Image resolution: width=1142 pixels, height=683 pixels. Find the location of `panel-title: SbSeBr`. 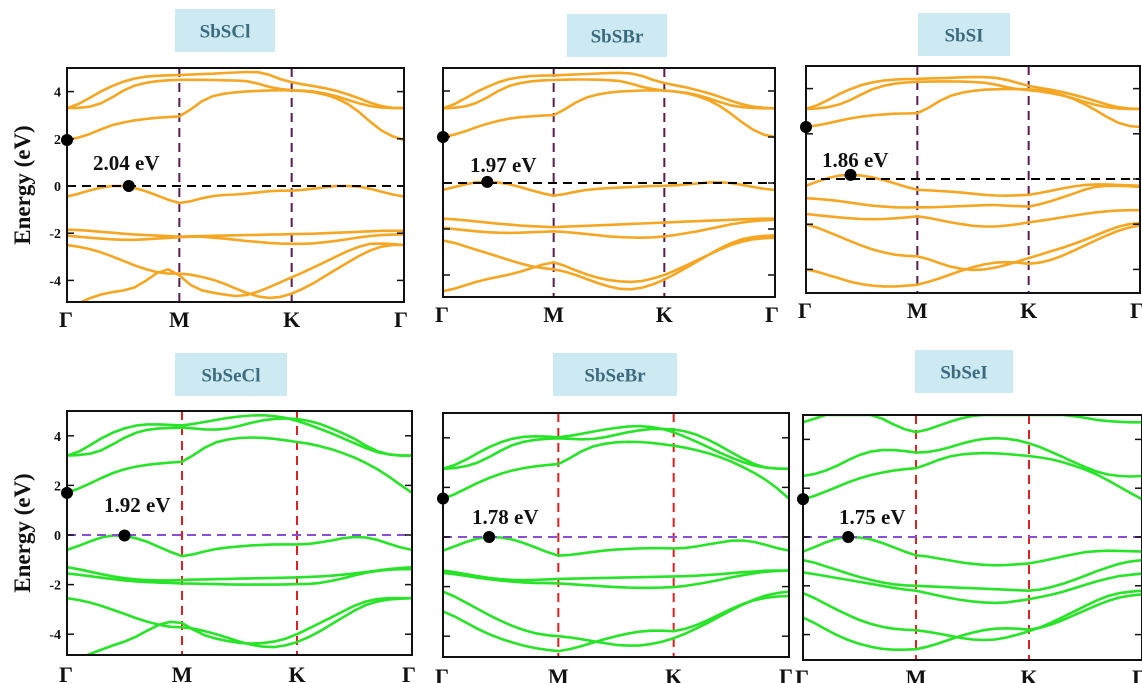

panel-title: SbSeBr is located at coordinates (615, 376).